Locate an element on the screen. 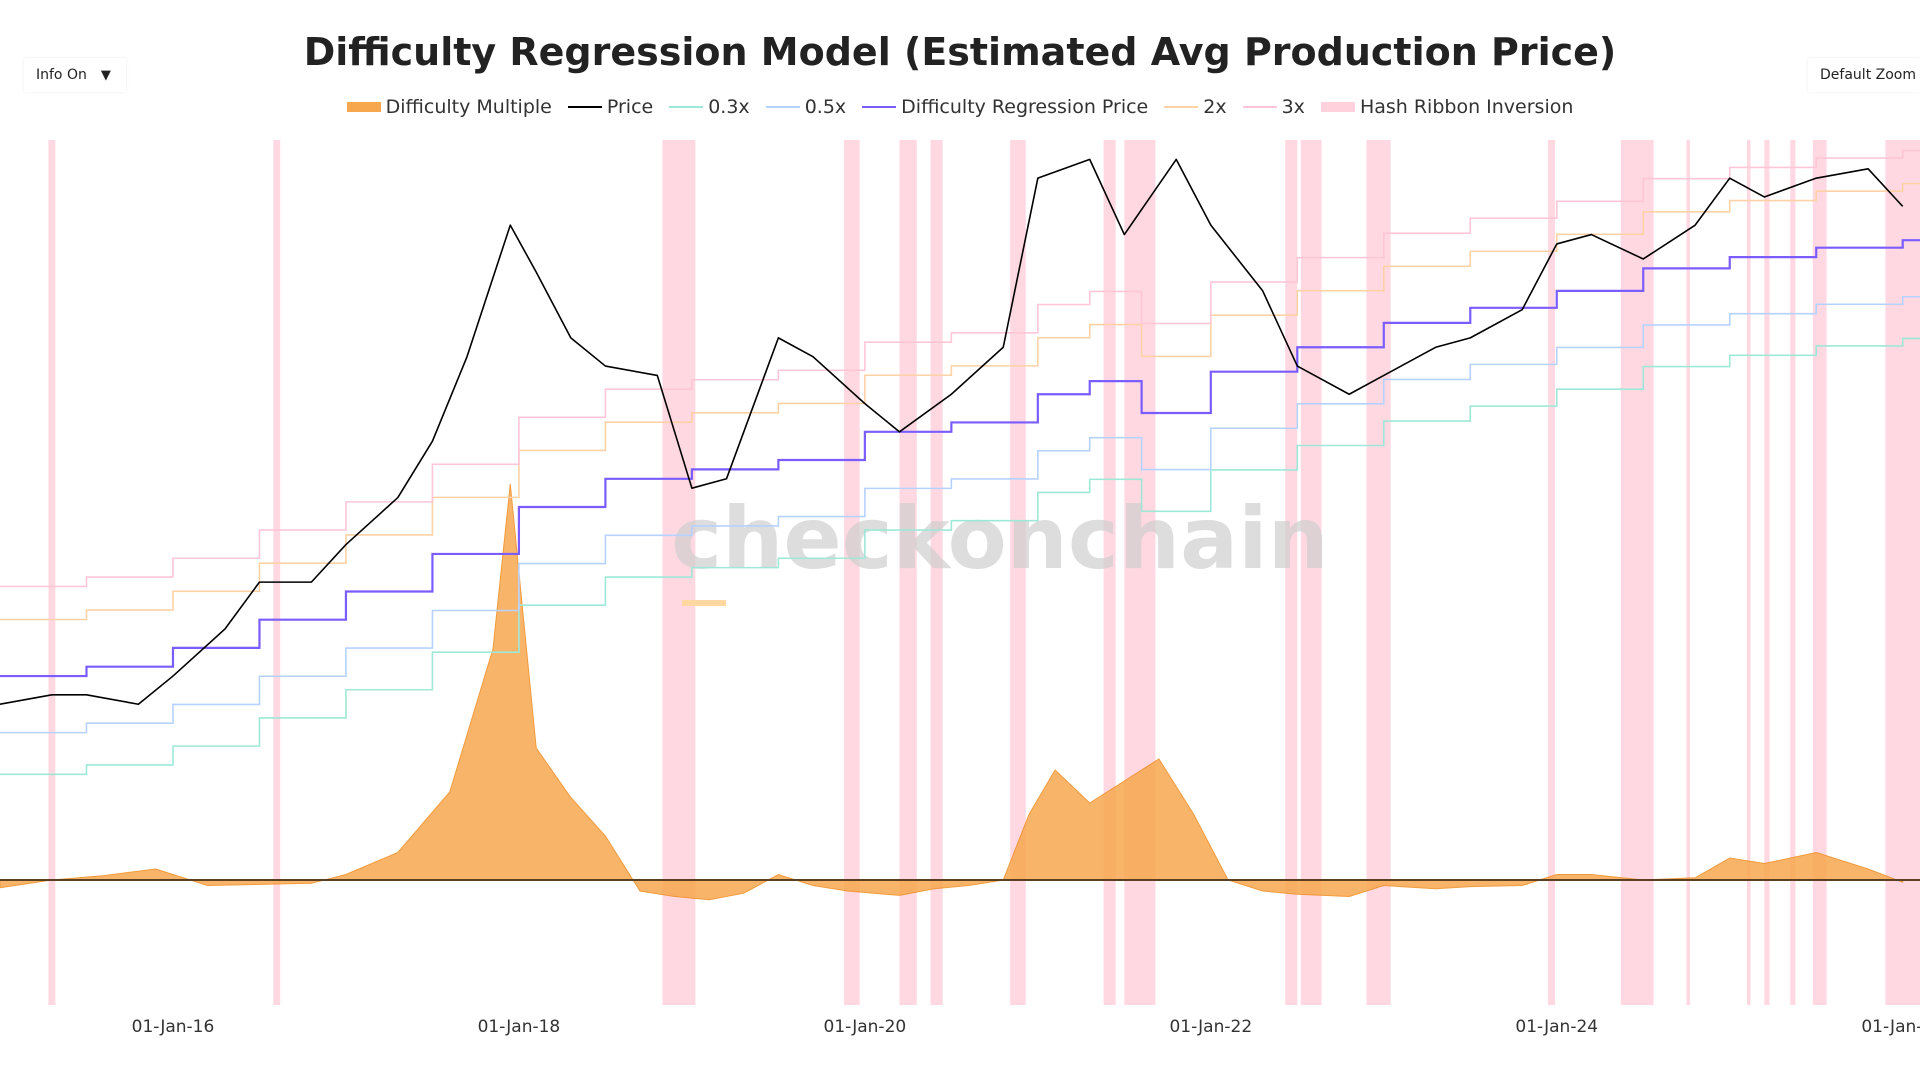  x-tick-label-0: 01-Jan-16 is located at coordinates (173, 1027).